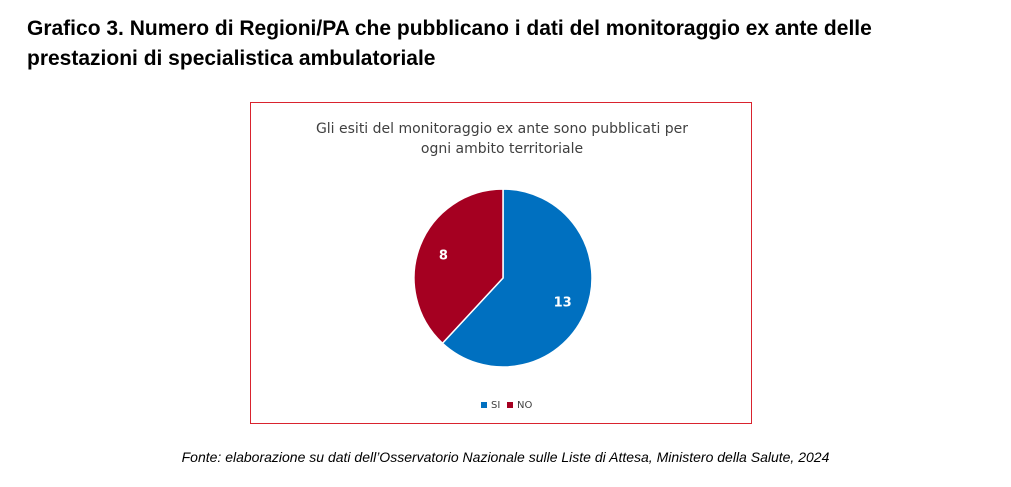 This screenshot has width=1011, height=487. I want to click on legend-swatch-si, so click(484, 405).